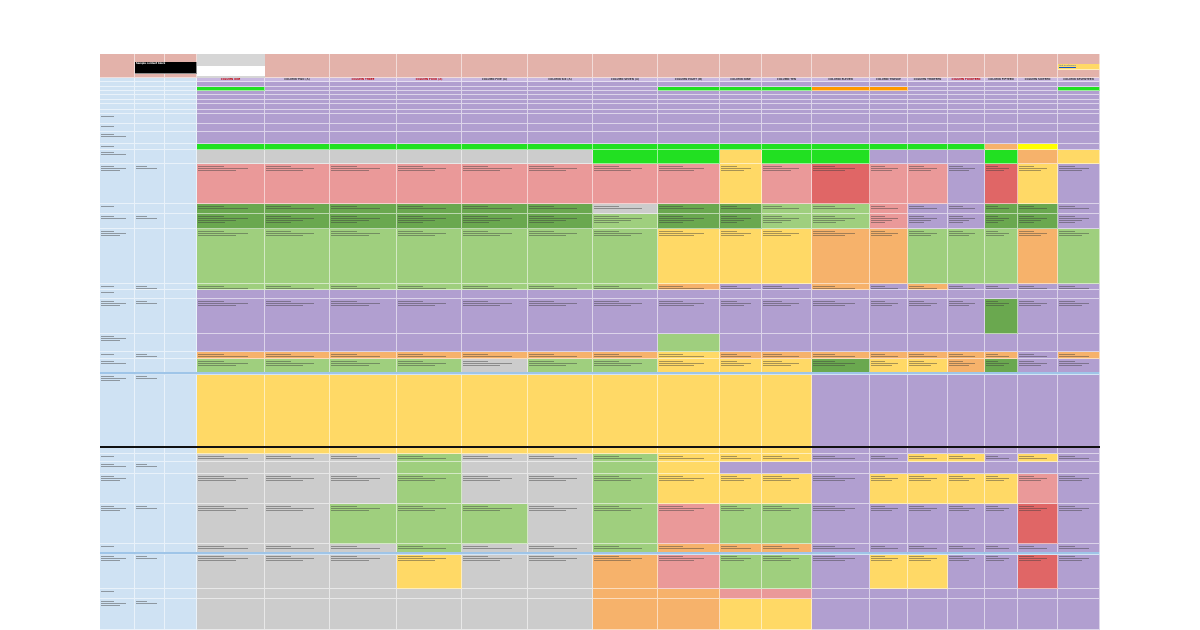 The image size is (1200, 630). I want to click on blank-input-box, so click(231, 71).